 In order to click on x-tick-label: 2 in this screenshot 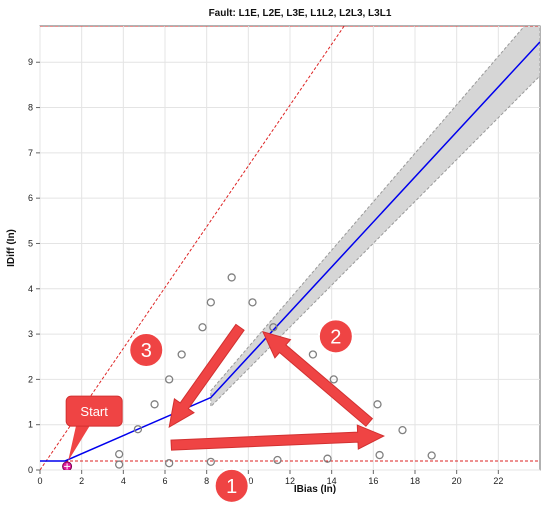, I will do `click(81, 481)`.